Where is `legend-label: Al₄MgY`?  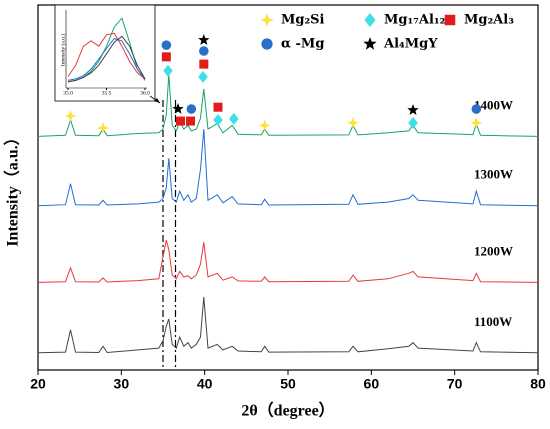 legend-label: Al₄MgY is located at coordinates (410, 44).